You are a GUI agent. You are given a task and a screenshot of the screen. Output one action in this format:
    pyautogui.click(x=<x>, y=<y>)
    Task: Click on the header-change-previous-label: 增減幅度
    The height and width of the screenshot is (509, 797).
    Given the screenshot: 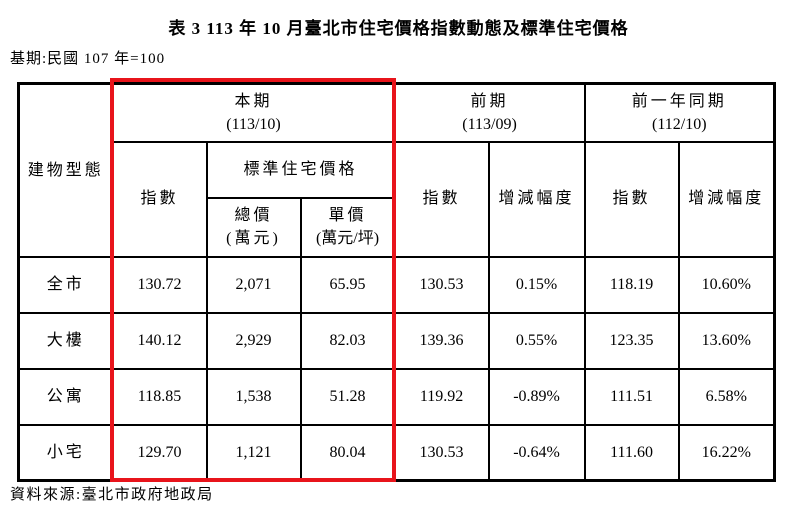 What is the action you would take?
    pyautogui.click(x=536, y=199)
    